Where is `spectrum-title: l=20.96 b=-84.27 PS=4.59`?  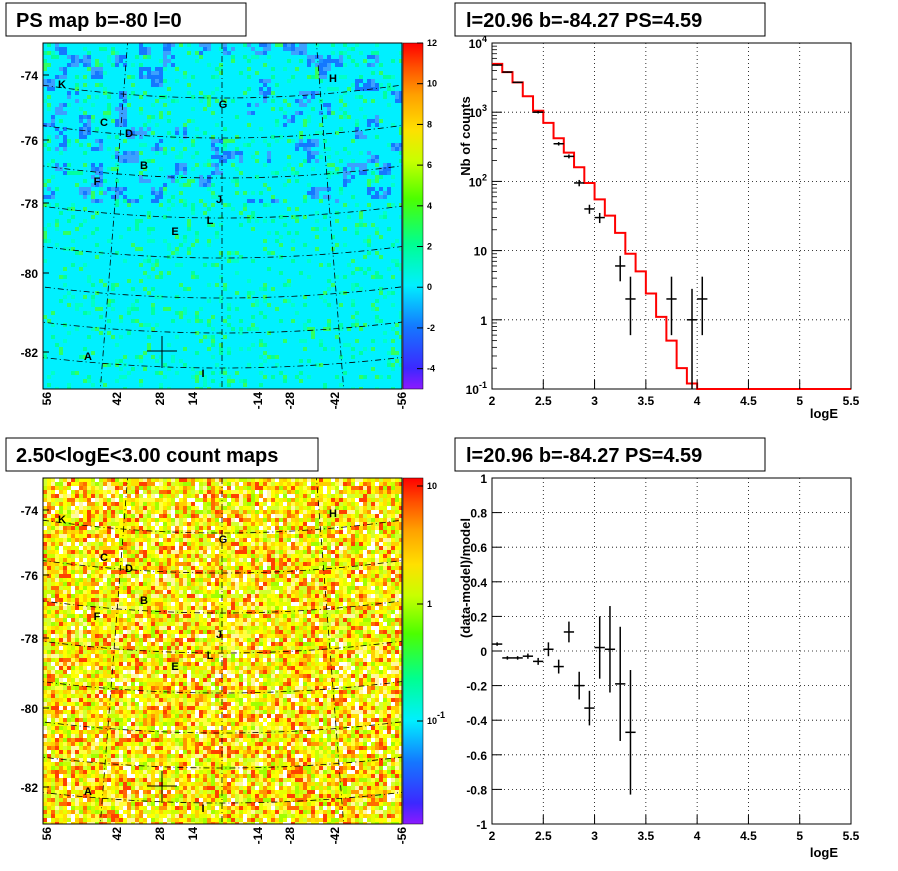
spectrum-title: l=20.96 b=-84.27 PS=4.59 is located at coordinates (584, 21).